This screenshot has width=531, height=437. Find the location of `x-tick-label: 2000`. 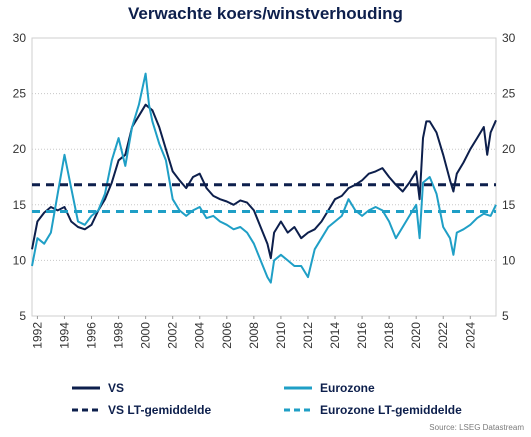

x-tick-label: 2000 is located at coordinates (146, 335).